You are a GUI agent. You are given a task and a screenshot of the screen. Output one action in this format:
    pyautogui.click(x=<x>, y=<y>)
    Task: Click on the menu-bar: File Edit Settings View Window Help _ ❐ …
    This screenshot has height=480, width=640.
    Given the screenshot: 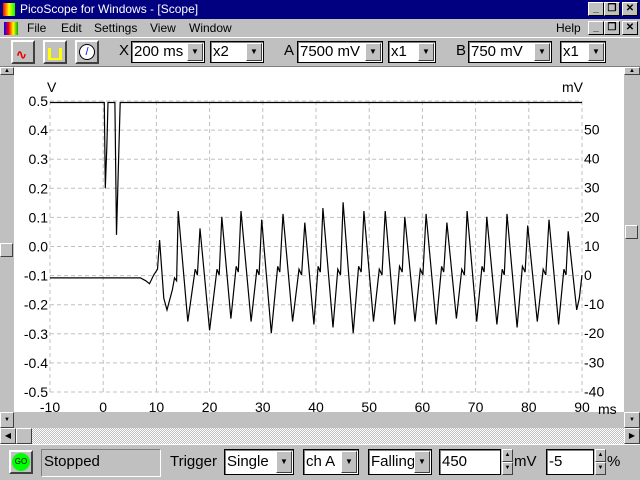 What is the action you would take?
    pyautogui.click(x=320, y=28)
    